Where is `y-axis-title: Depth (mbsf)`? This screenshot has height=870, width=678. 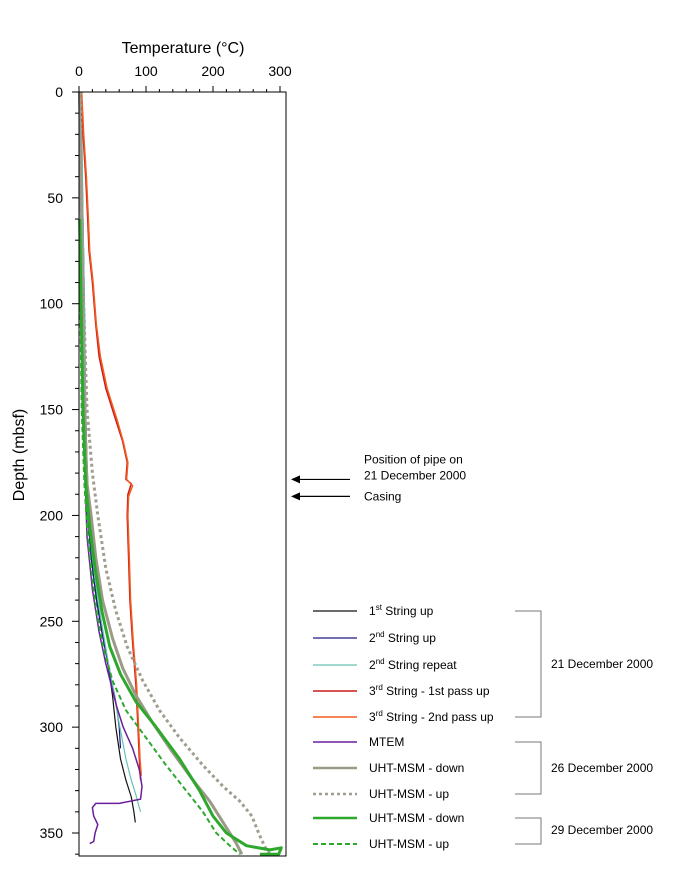
y-axis-title: Depth (mbsf) is located at coordinates (19, 455).